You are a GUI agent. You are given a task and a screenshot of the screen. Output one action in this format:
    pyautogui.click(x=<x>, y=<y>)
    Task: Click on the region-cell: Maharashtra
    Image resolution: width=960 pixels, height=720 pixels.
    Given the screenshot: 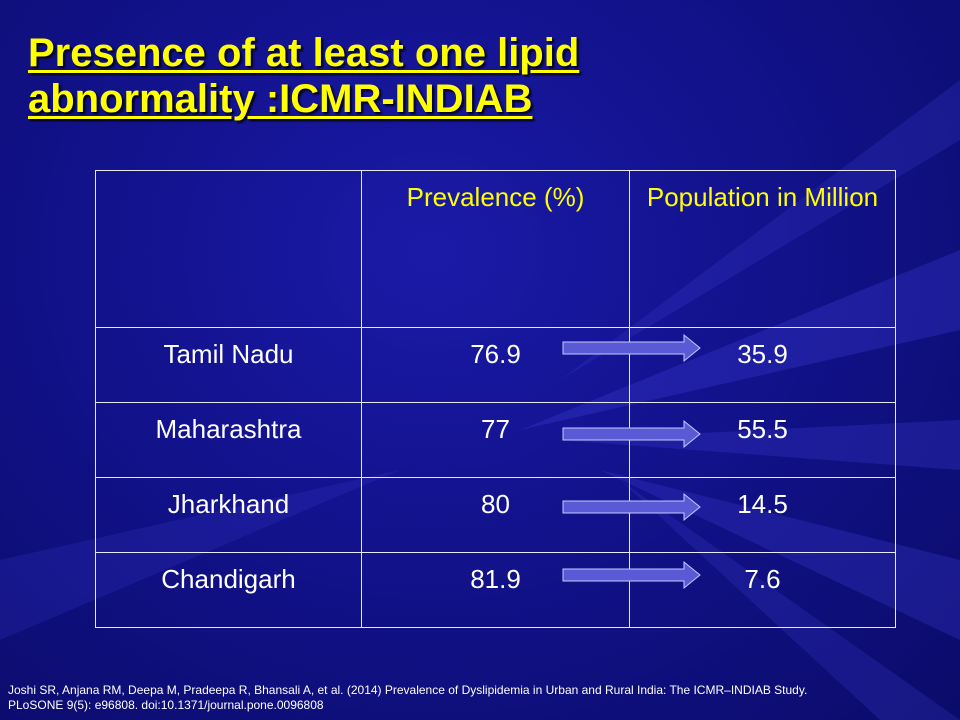 What is the action you would take?
    pyautogui.click(x=228, y=440)
    